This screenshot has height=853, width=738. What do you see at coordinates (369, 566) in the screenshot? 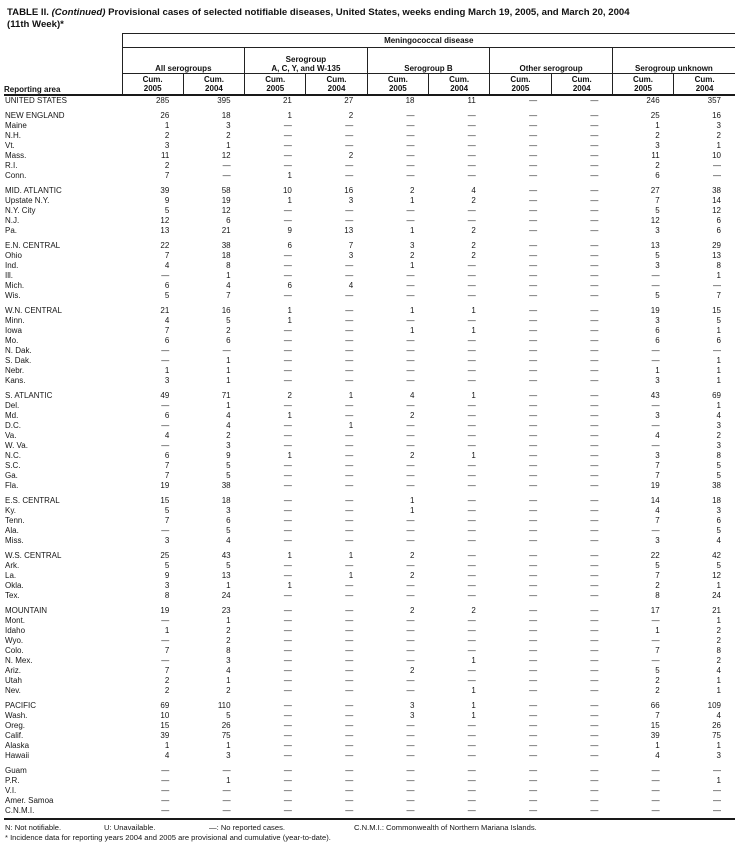
I see `table-row: Ark. 5 5 — — — — — — 5 5` at bounding box center [369, 566].